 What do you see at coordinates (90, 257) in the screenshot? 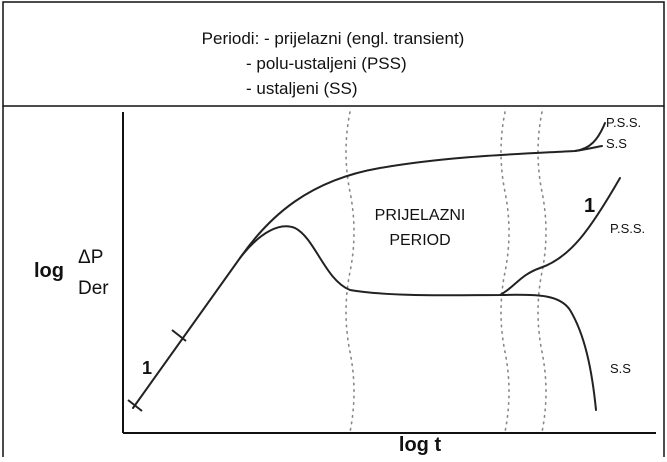
I see `y-axis-label: ΔP` at bounding box center [90, 257].